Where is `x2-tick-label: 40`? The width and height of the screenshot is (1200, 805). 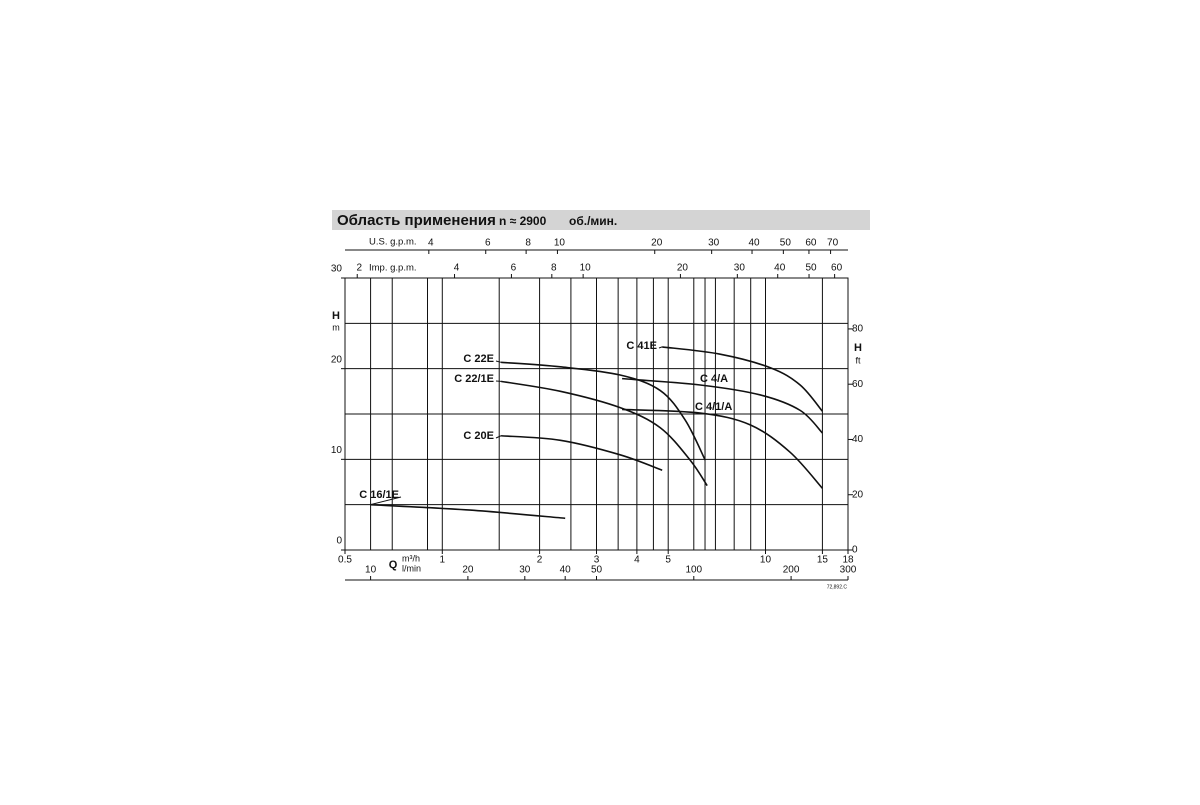
x2-tick-label: 40 is located at coordinates (566, 570).